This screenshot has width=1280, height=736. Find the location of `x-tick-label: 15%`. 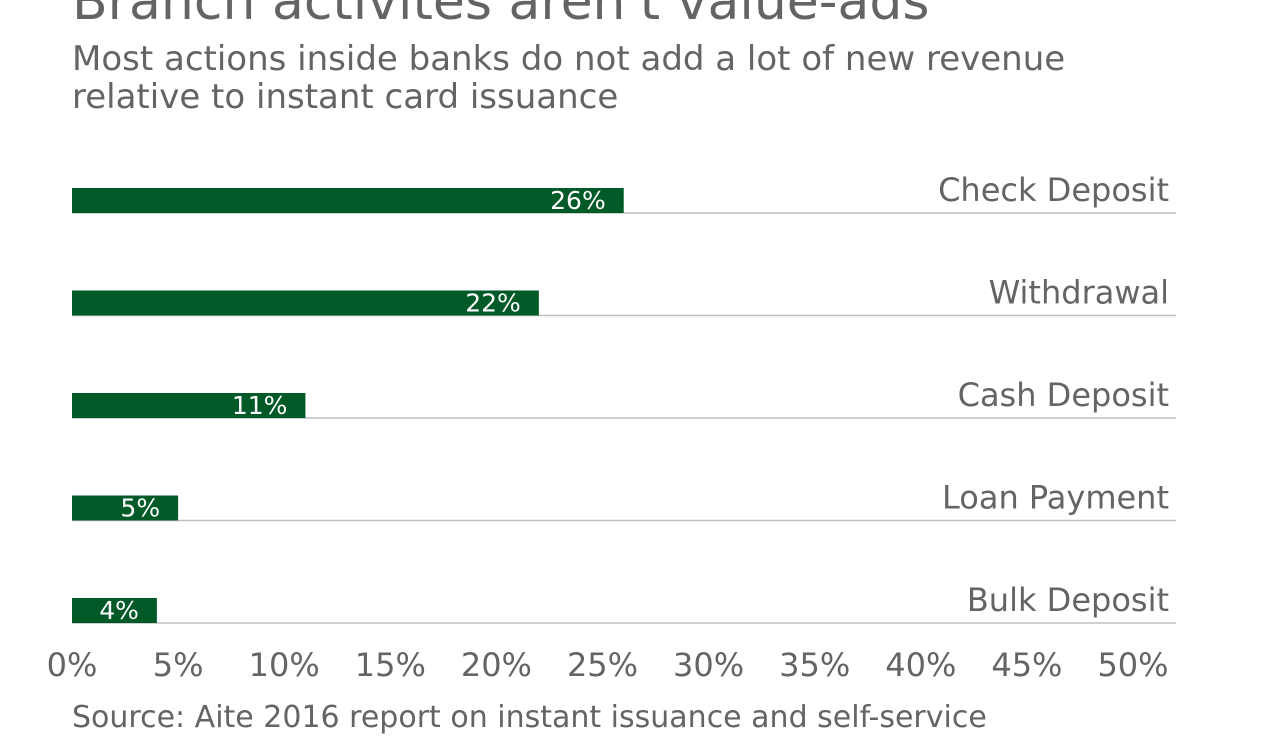

x-tick-label: 15% is located at coordinates (390, 665).